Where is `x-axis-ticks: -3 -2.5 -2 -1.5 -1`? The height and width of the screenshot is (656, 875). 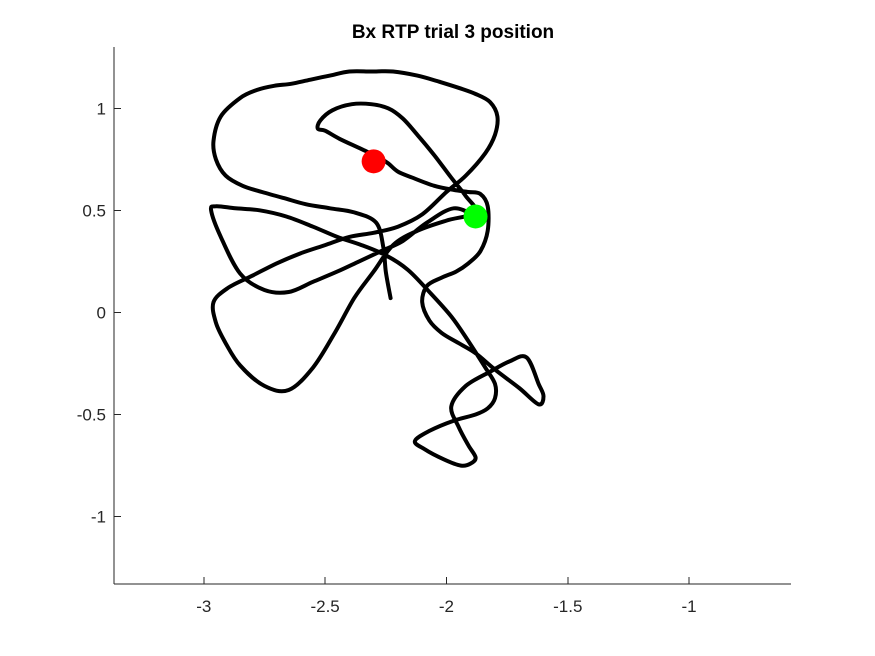
x-axis-ticks: -3 -2.5 -2 -1.5 -1 is located at coordinates (446, 596).